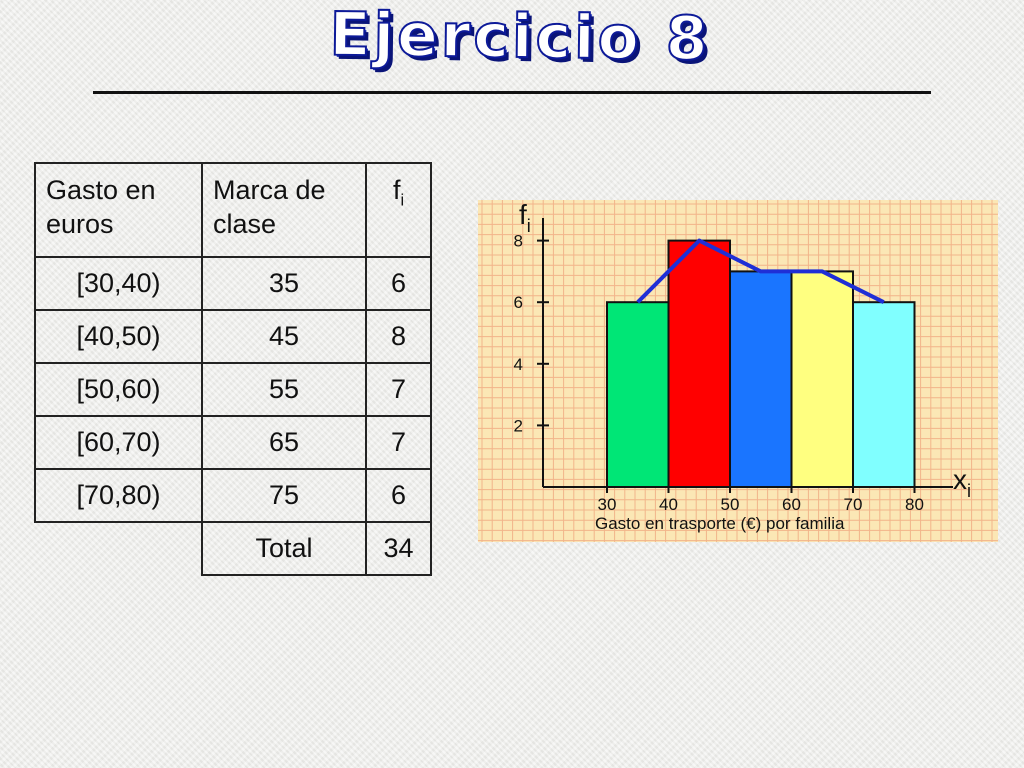  I want to click on cell-marca: 55, so click(284, 389).